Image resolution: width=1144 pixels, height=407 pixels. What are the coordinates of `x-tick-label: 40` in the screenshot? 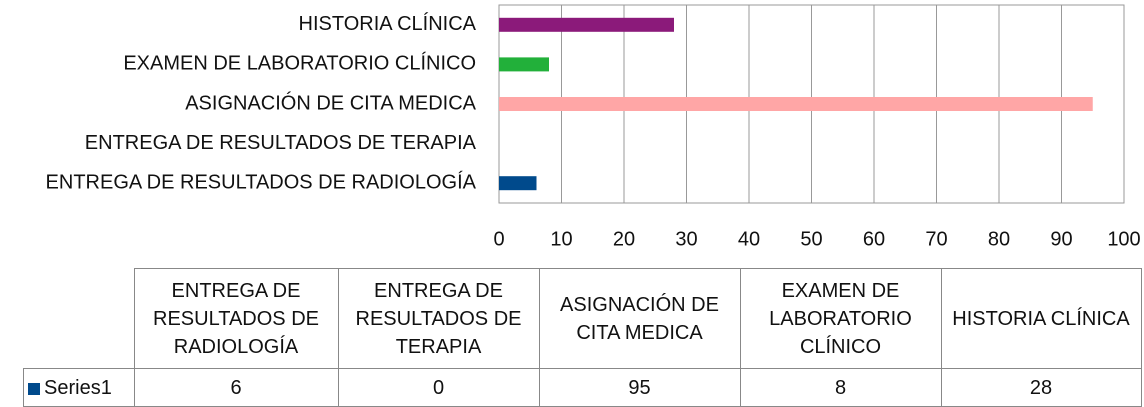 It's located at (749, 239).